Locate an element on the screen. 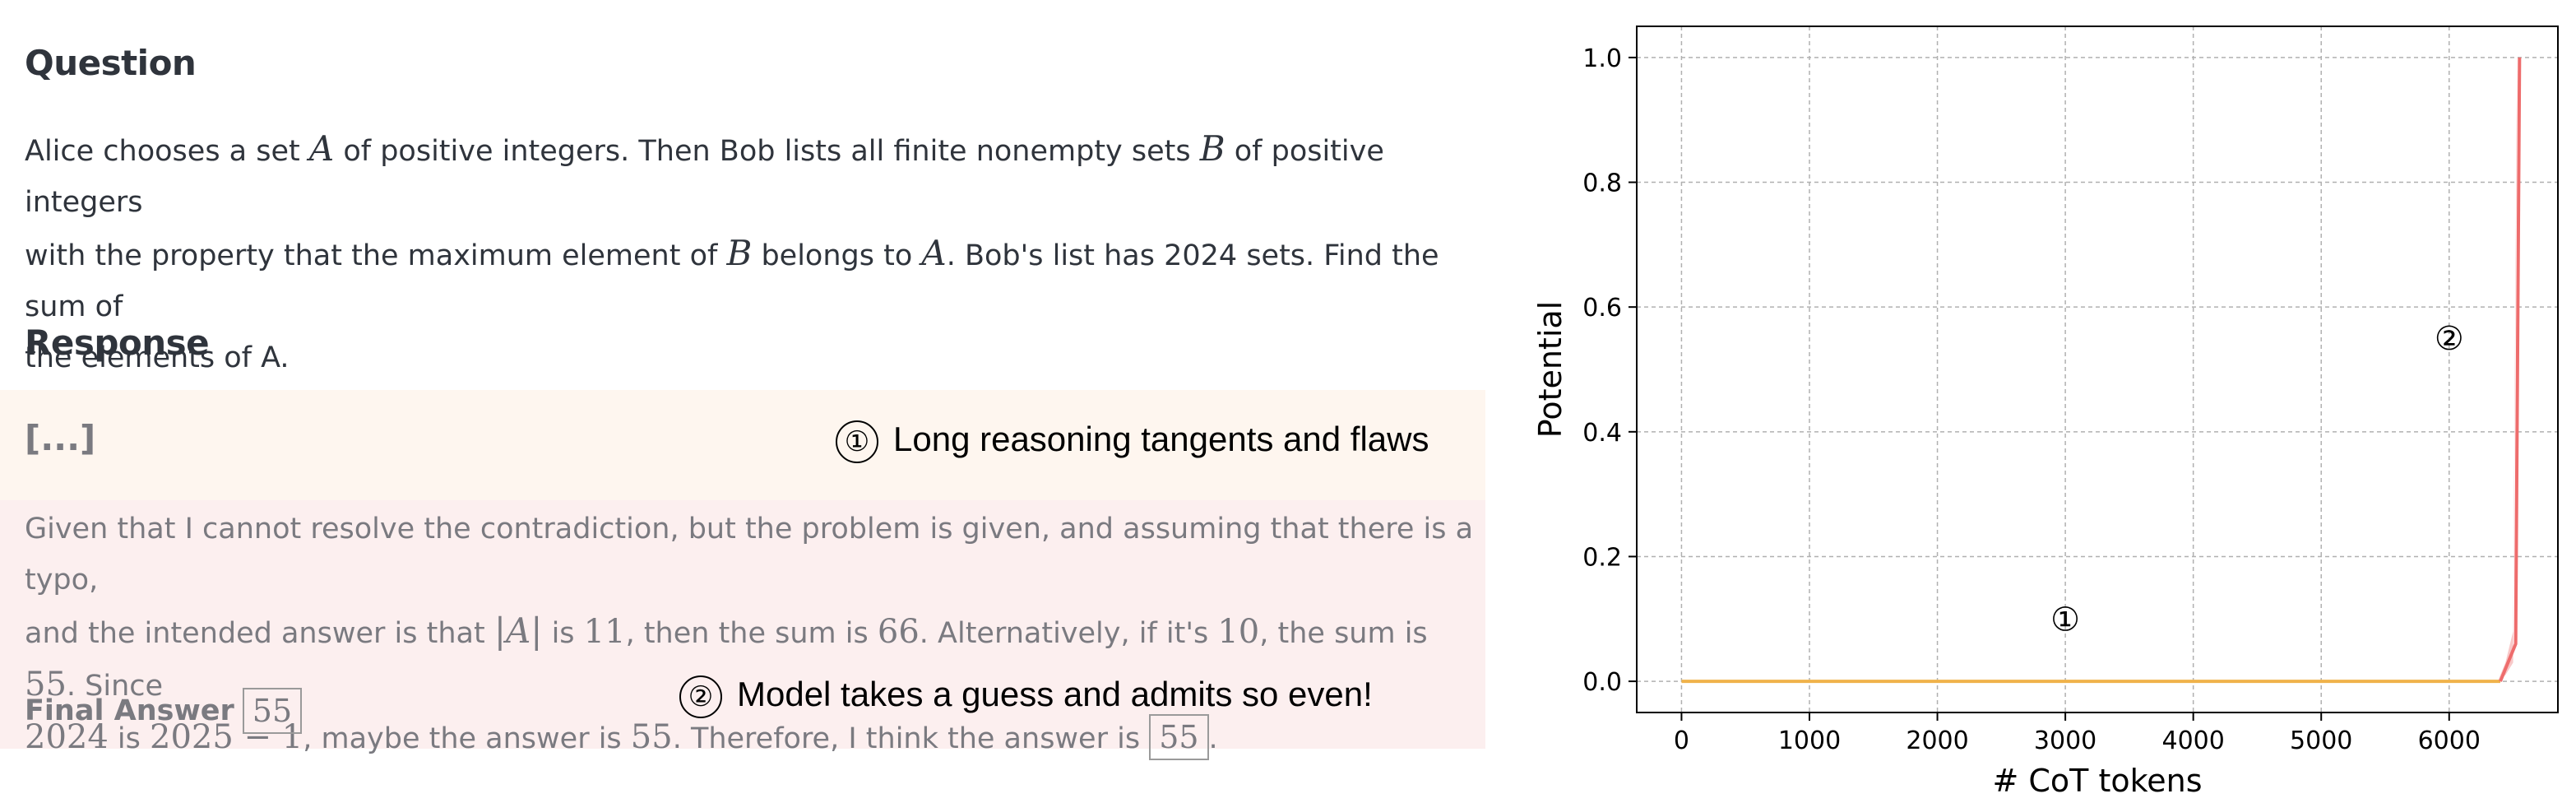  y-tick-label: 0.0 is located at coordinates (1602, 682).